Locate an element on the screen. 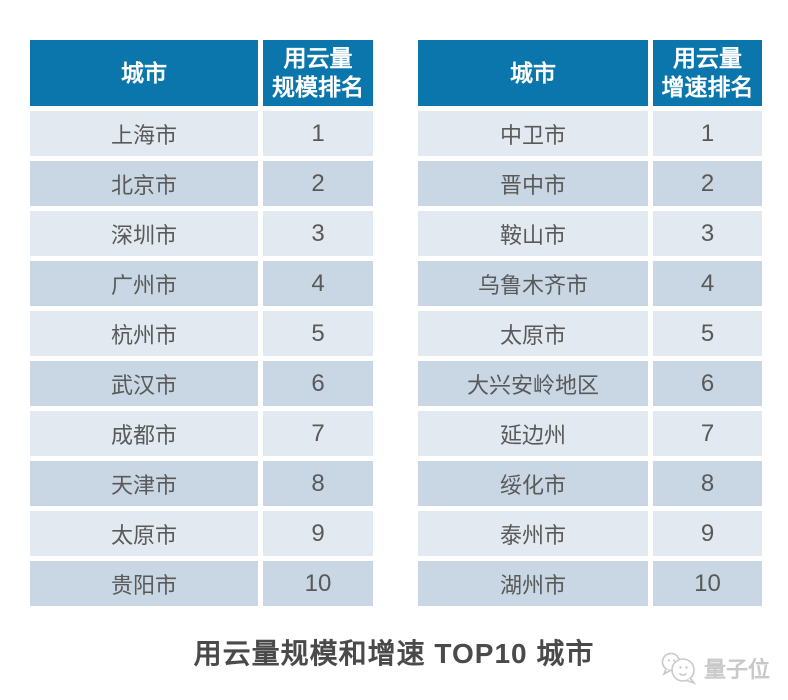 The width and height of the screenshot is (788, 700). city-cell: 贵阳市 is located at coordinates (144, 583).